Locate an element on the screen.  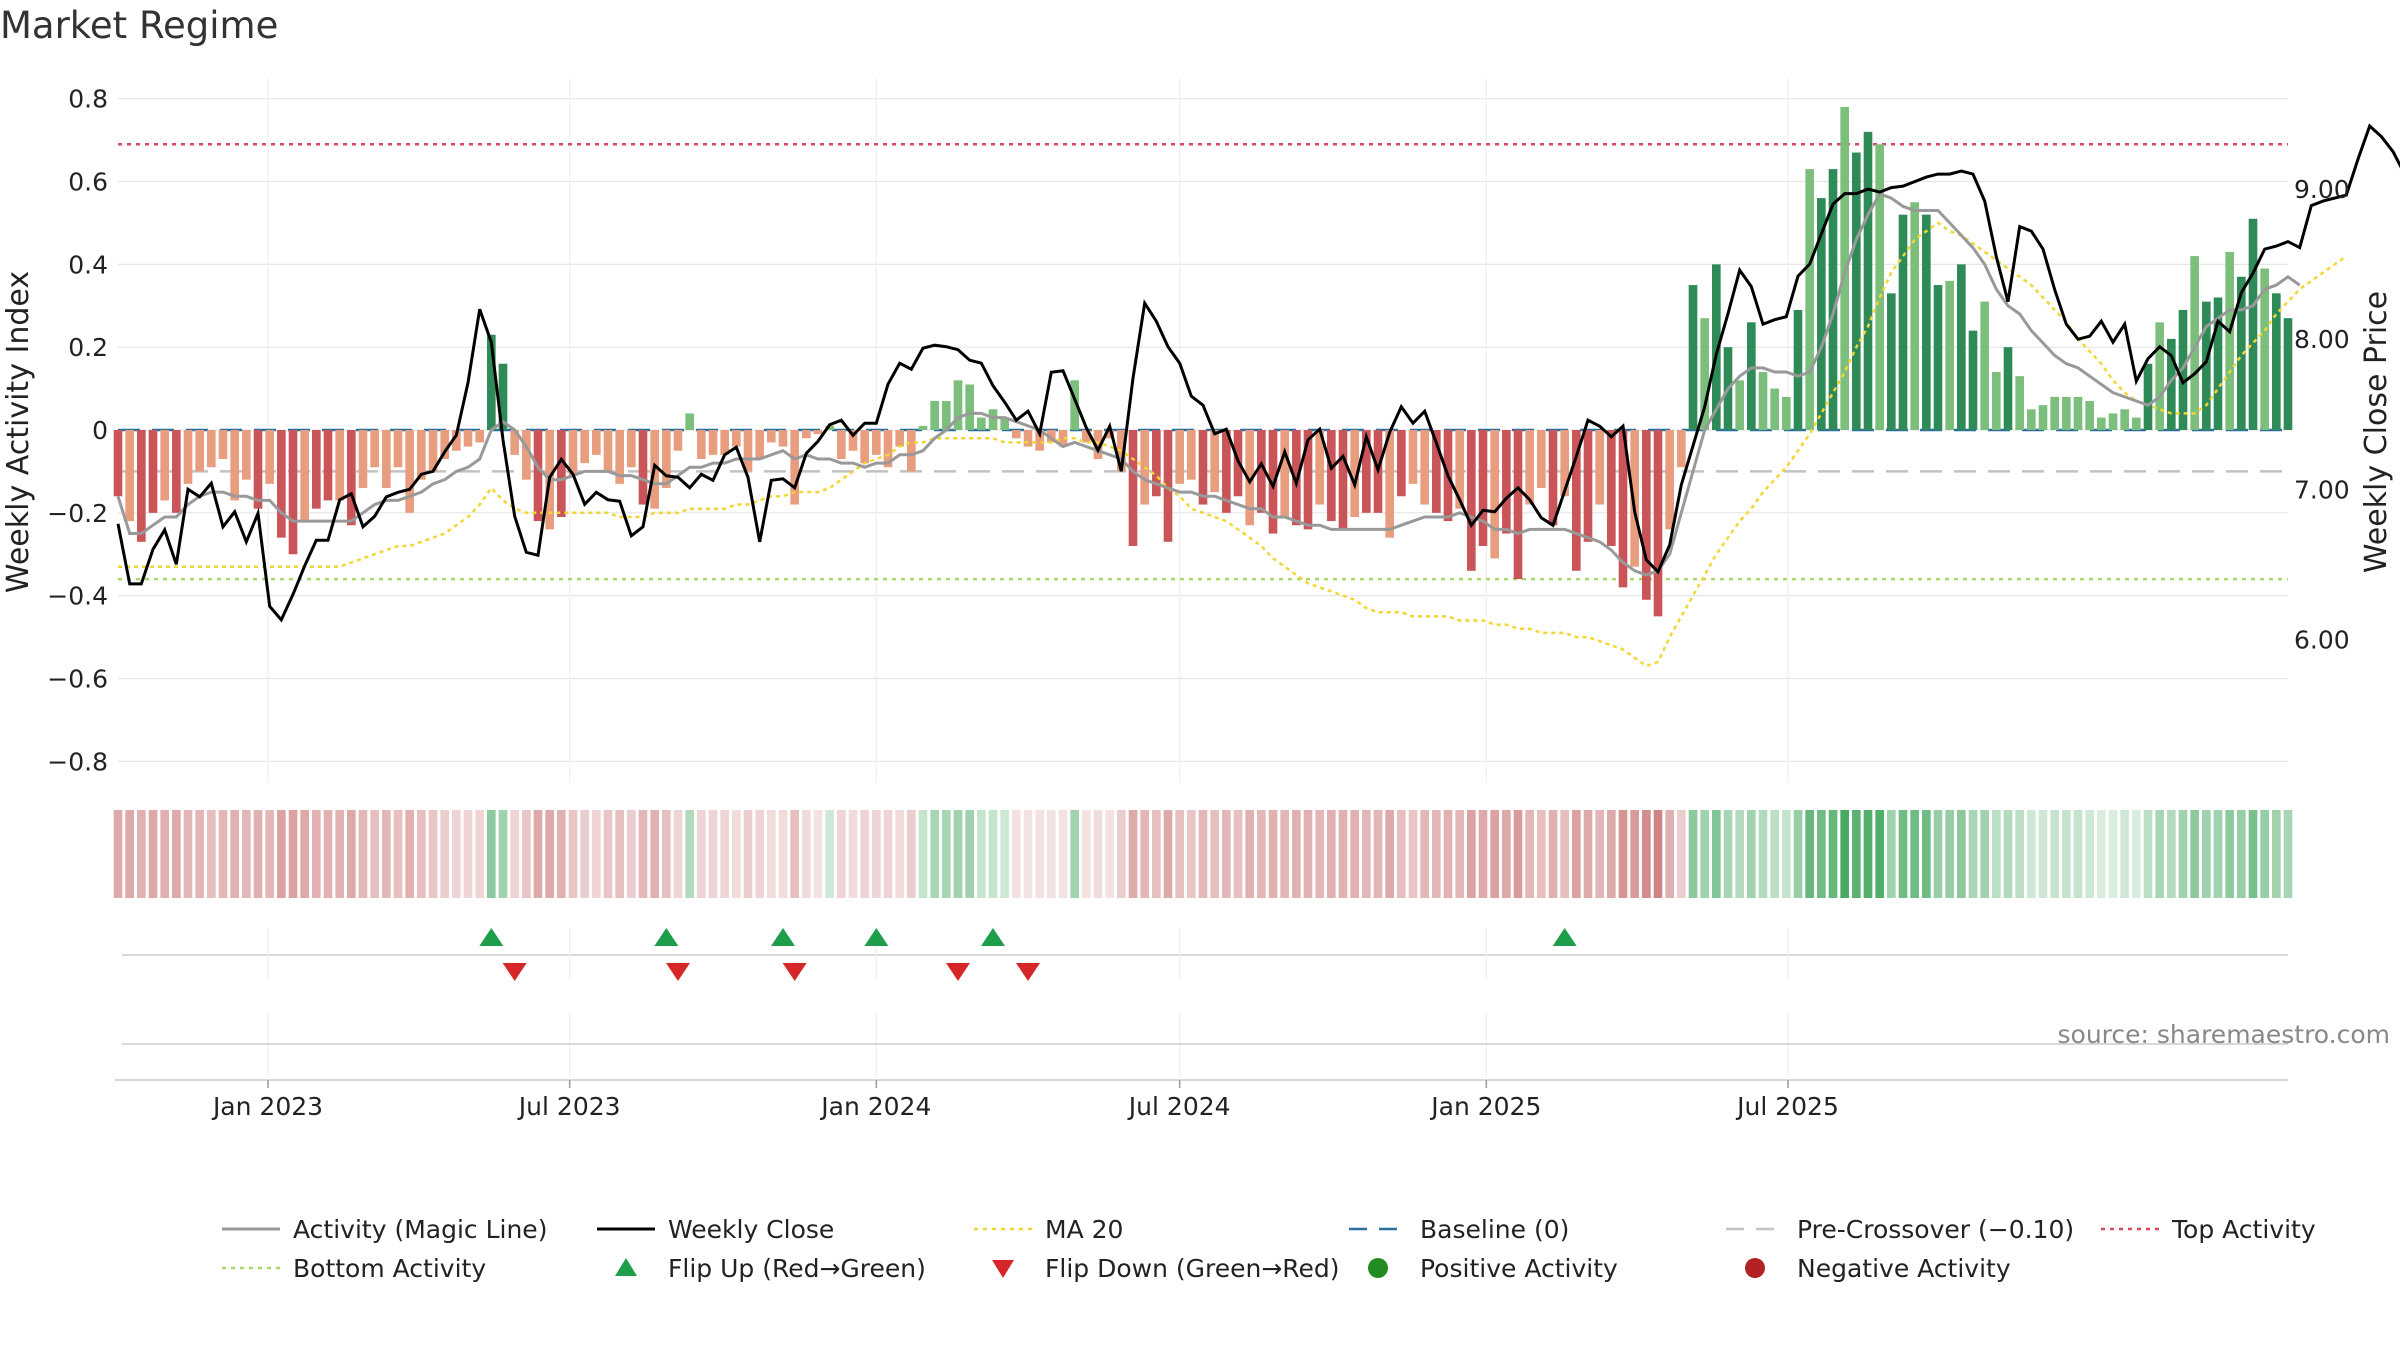
legend-triangle-down-icon is located at coordinates (1003, 1269).